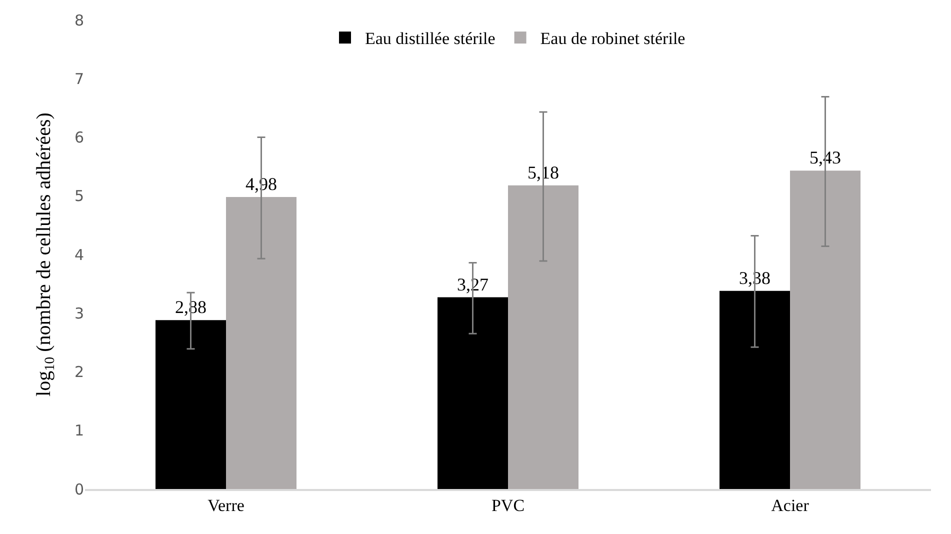  What do you see at coordinates (79, 20) in the screenshot?
I see `y-tick-label: 8` at bounding box center [79, 20].